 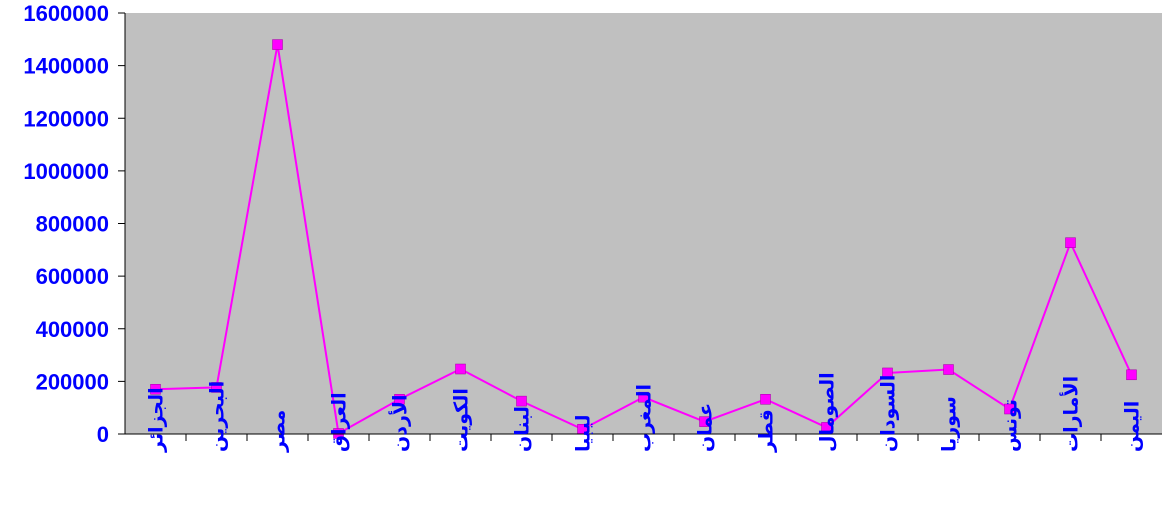 What do you see at coordinates (706, 427) in the screenshot?
I see `x-tick-label: عمان` at bounding box center [706, 427].